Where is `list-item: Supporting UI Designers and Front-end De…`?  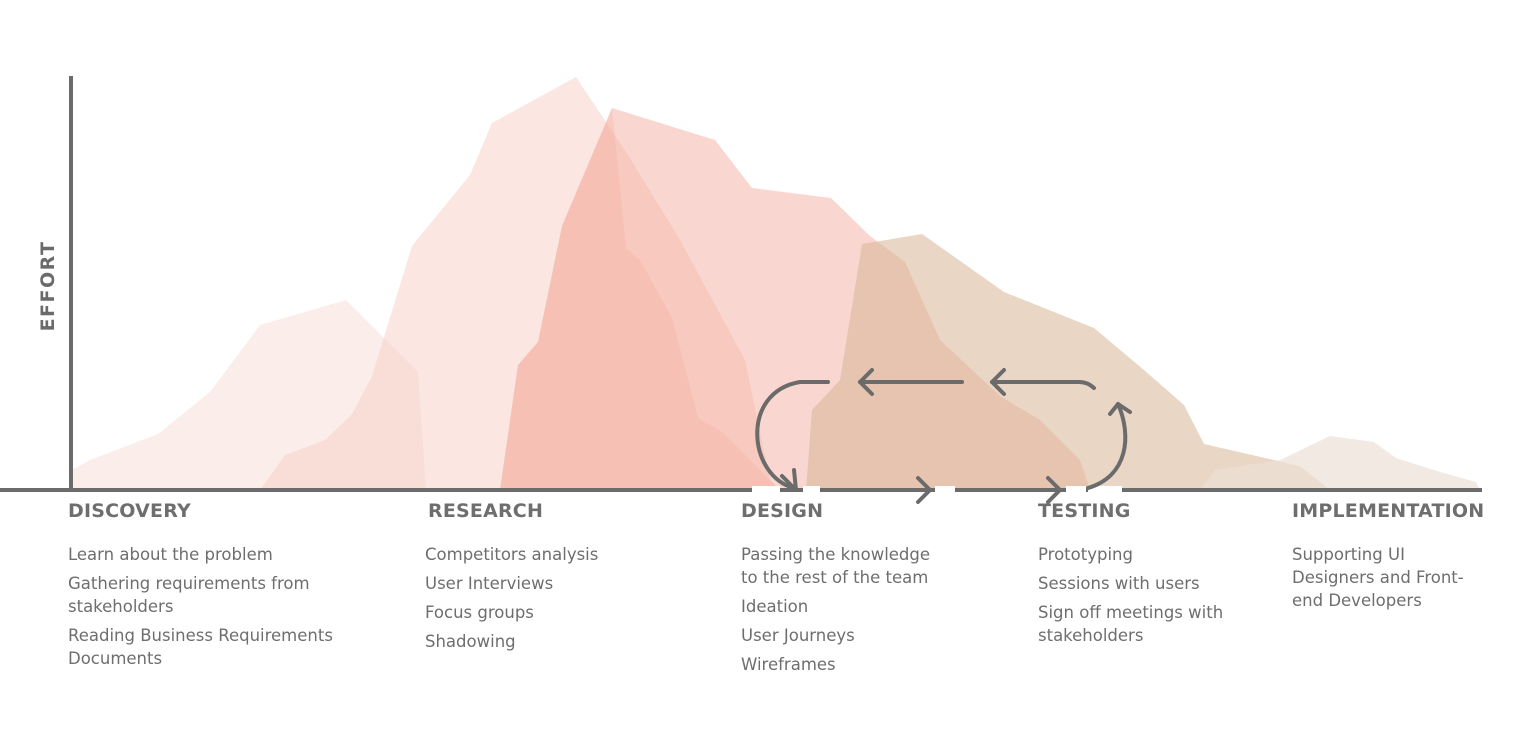
list-item: Supporting UI Designers and Front-end De… is located at coordinates (1378, 577).